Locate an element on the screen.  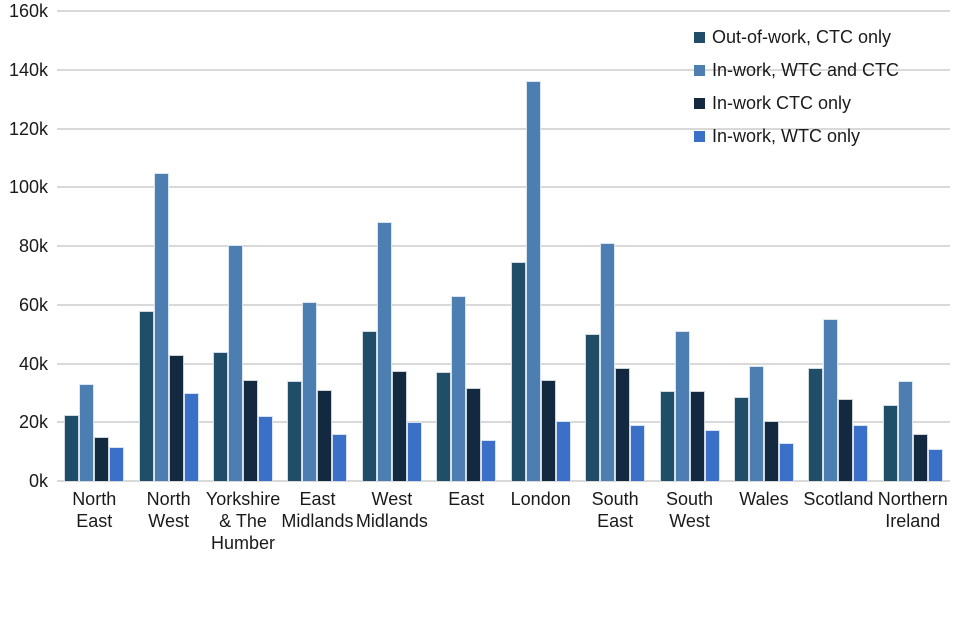
gridline-60k is located at coordinates (503, 304).